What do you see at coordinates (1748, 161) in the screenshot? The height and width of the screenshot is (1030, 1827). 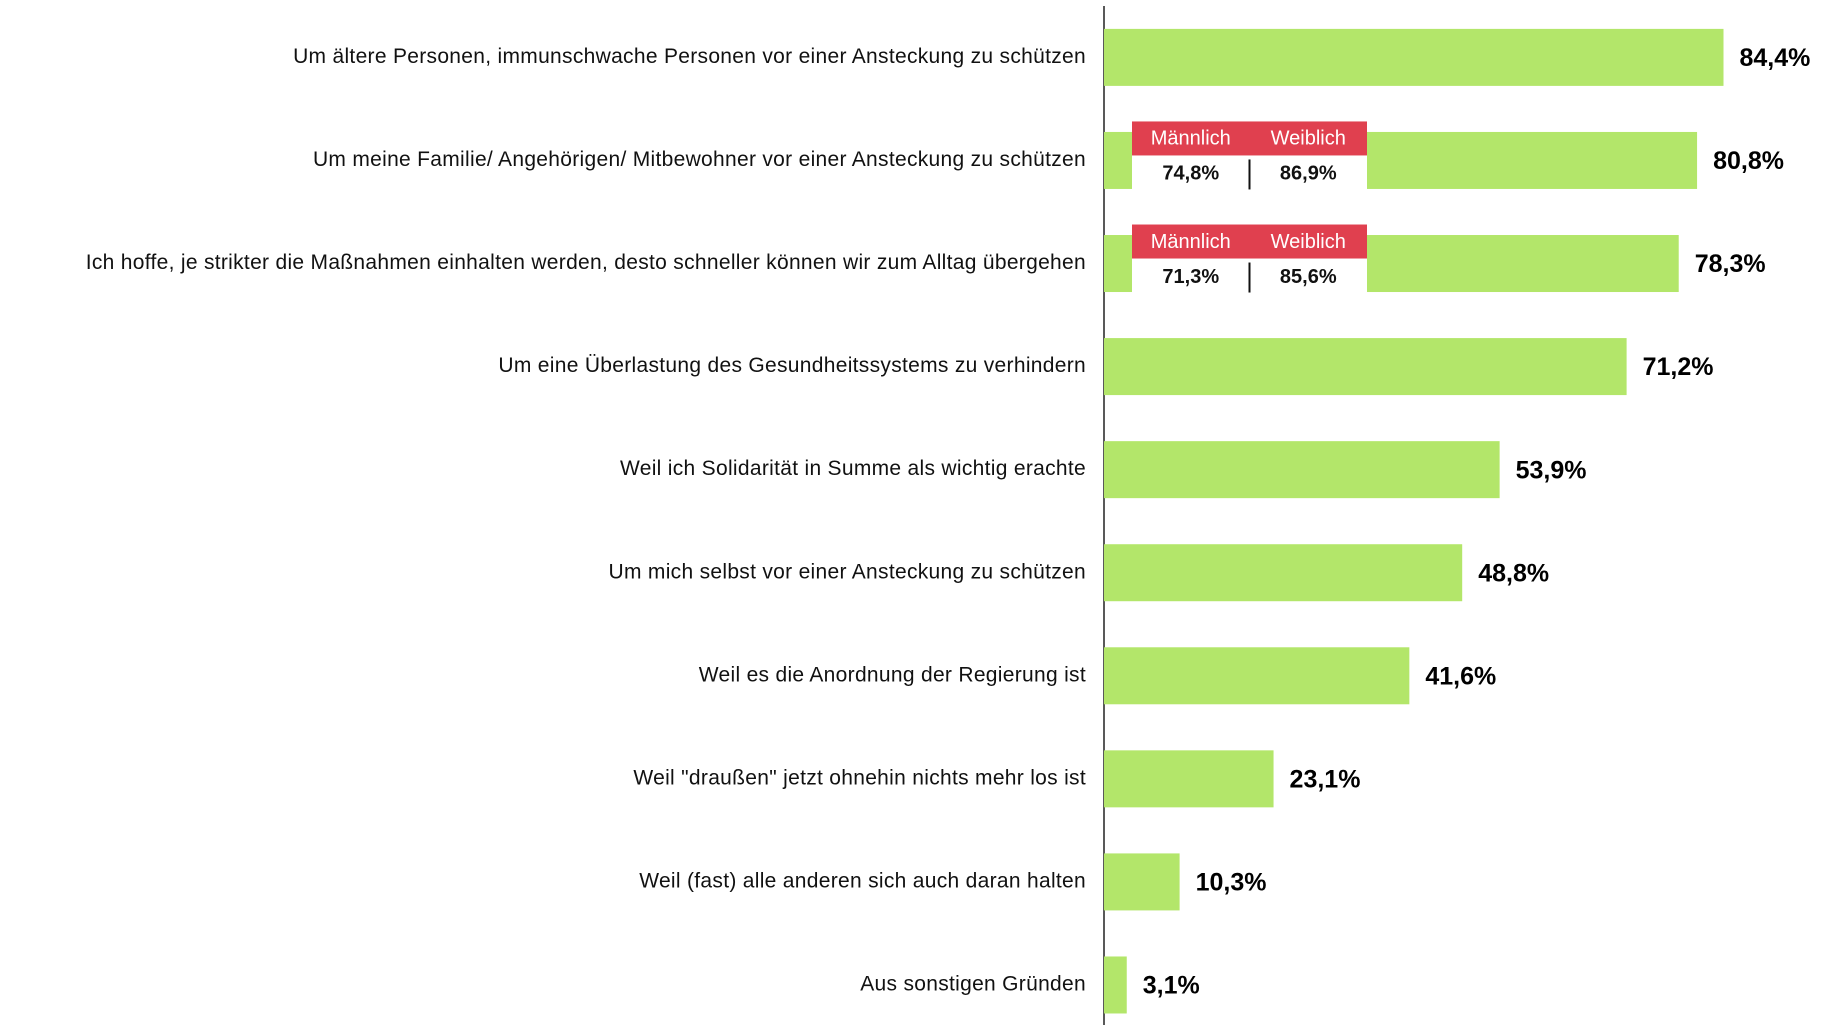 I see `value-label: 80,8%` at bounding box center [1748, 161].